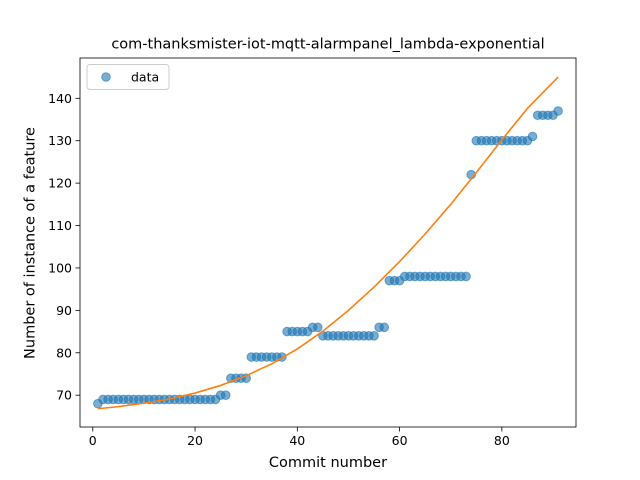  Describe the element at coordinates (31, 243) in the screenshot. I see `y-axis-label: Number of instance of a feature` at that location.